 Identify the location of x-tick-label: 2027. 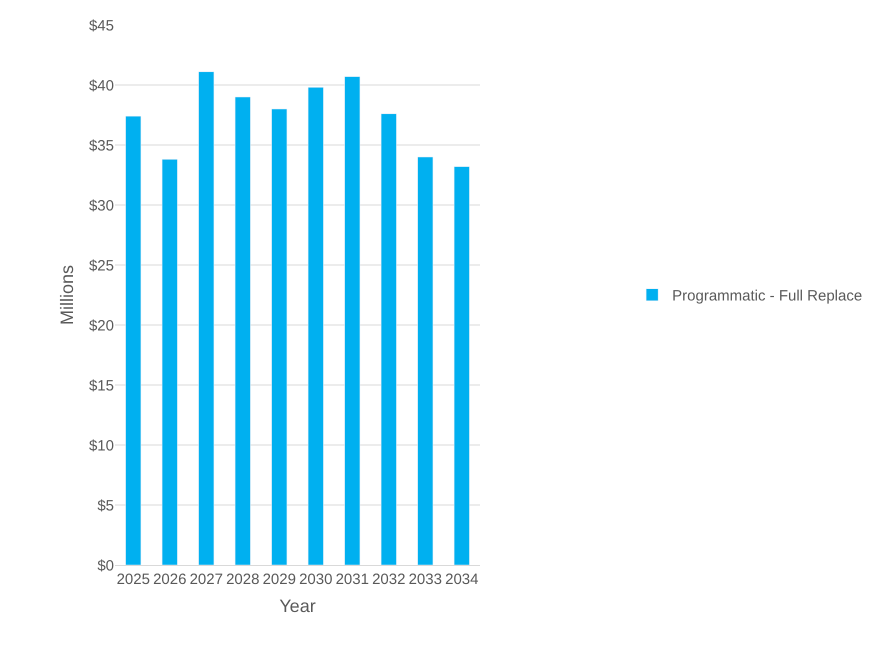
(206, 579).